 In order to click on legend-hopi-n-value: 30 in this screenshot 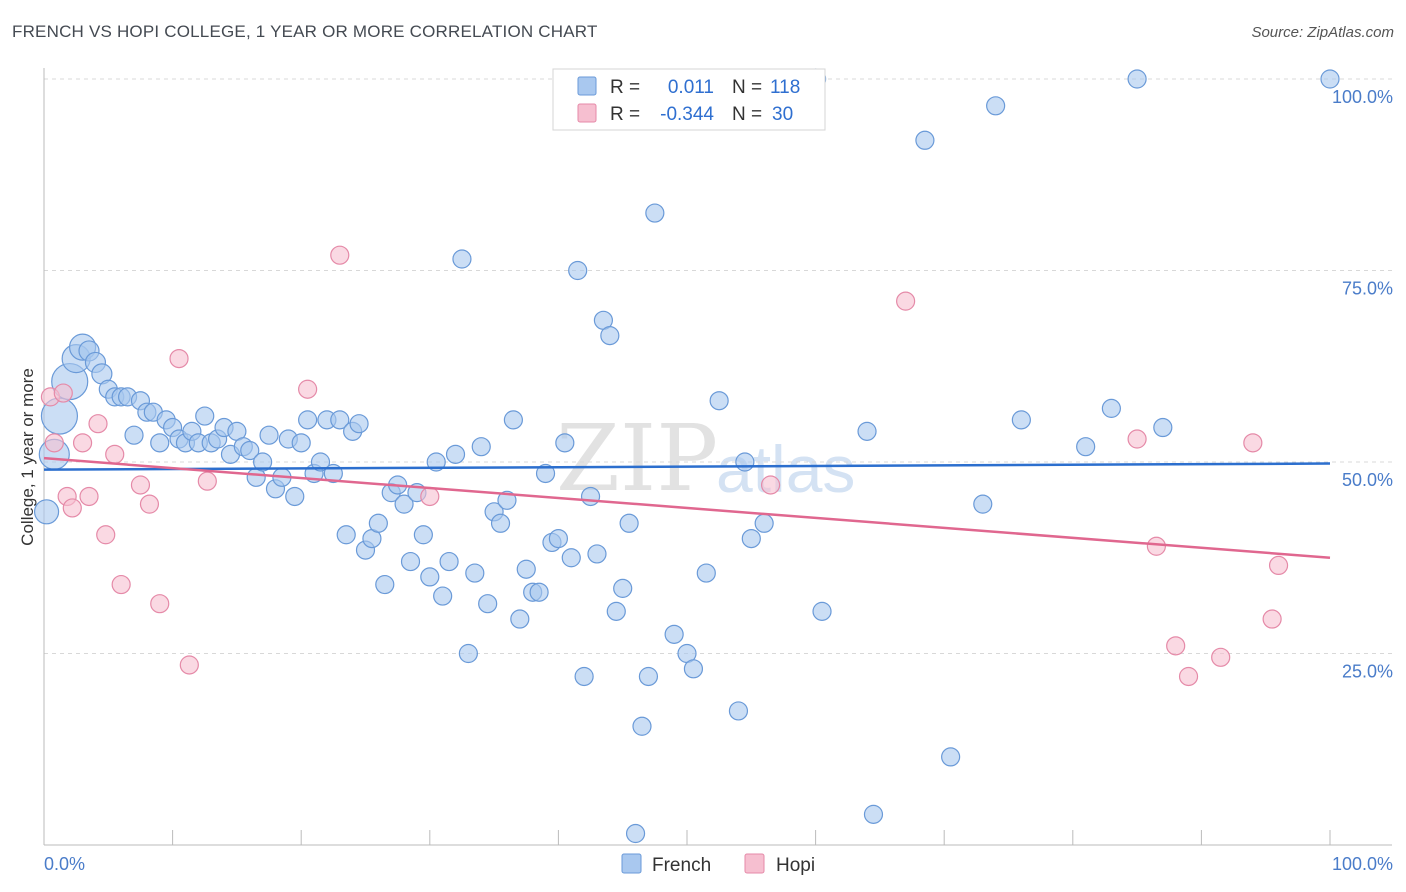, I will do `click(782, 114)`.